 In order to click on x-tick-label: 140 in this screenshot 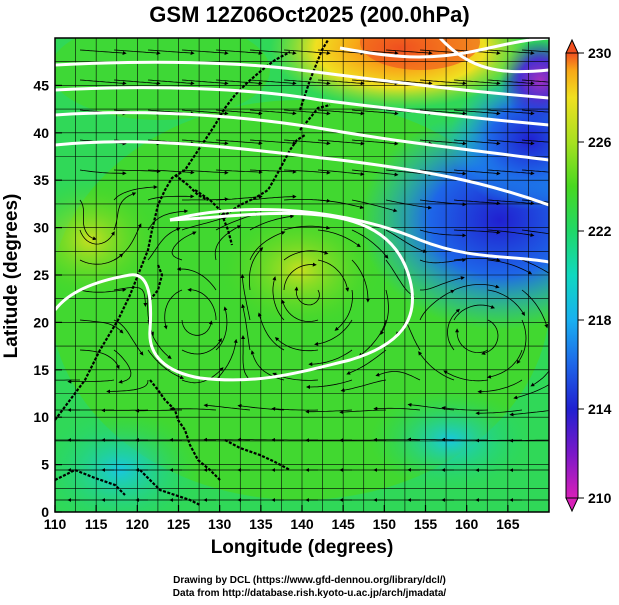, I will do `click(302, 524)`.